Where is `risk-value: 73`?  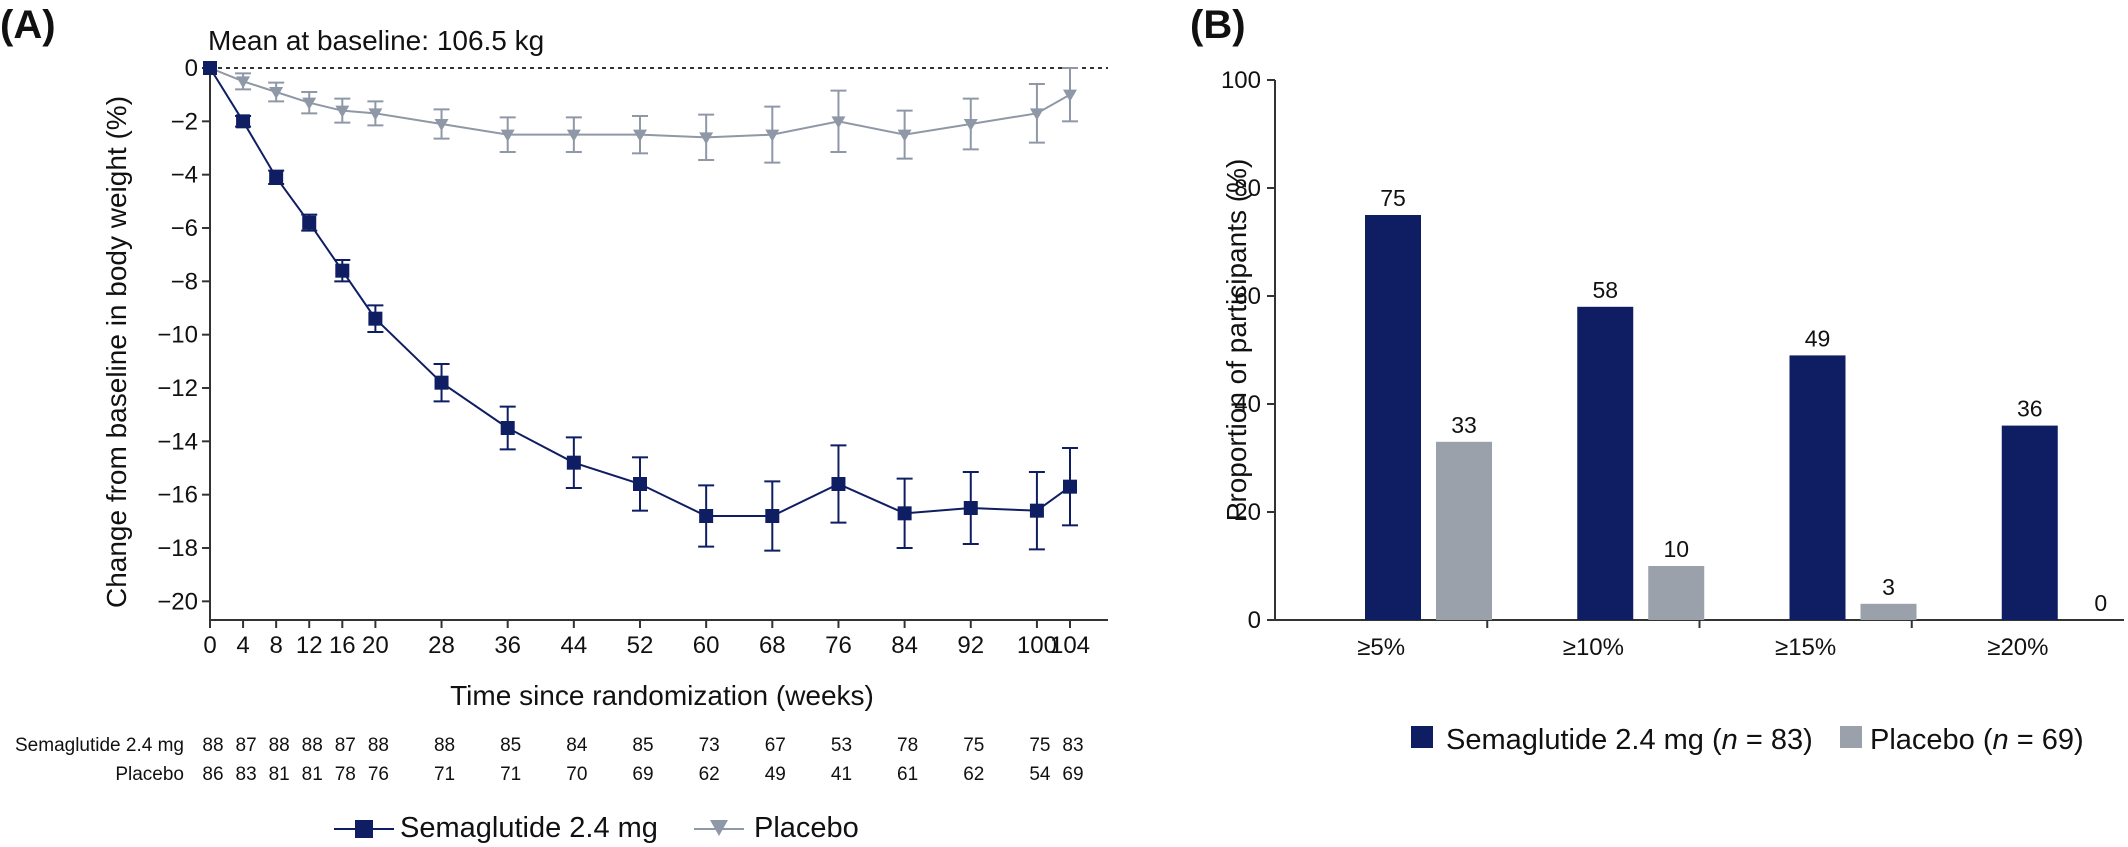 risk-value: 73 is located at coordinates (709, 745).